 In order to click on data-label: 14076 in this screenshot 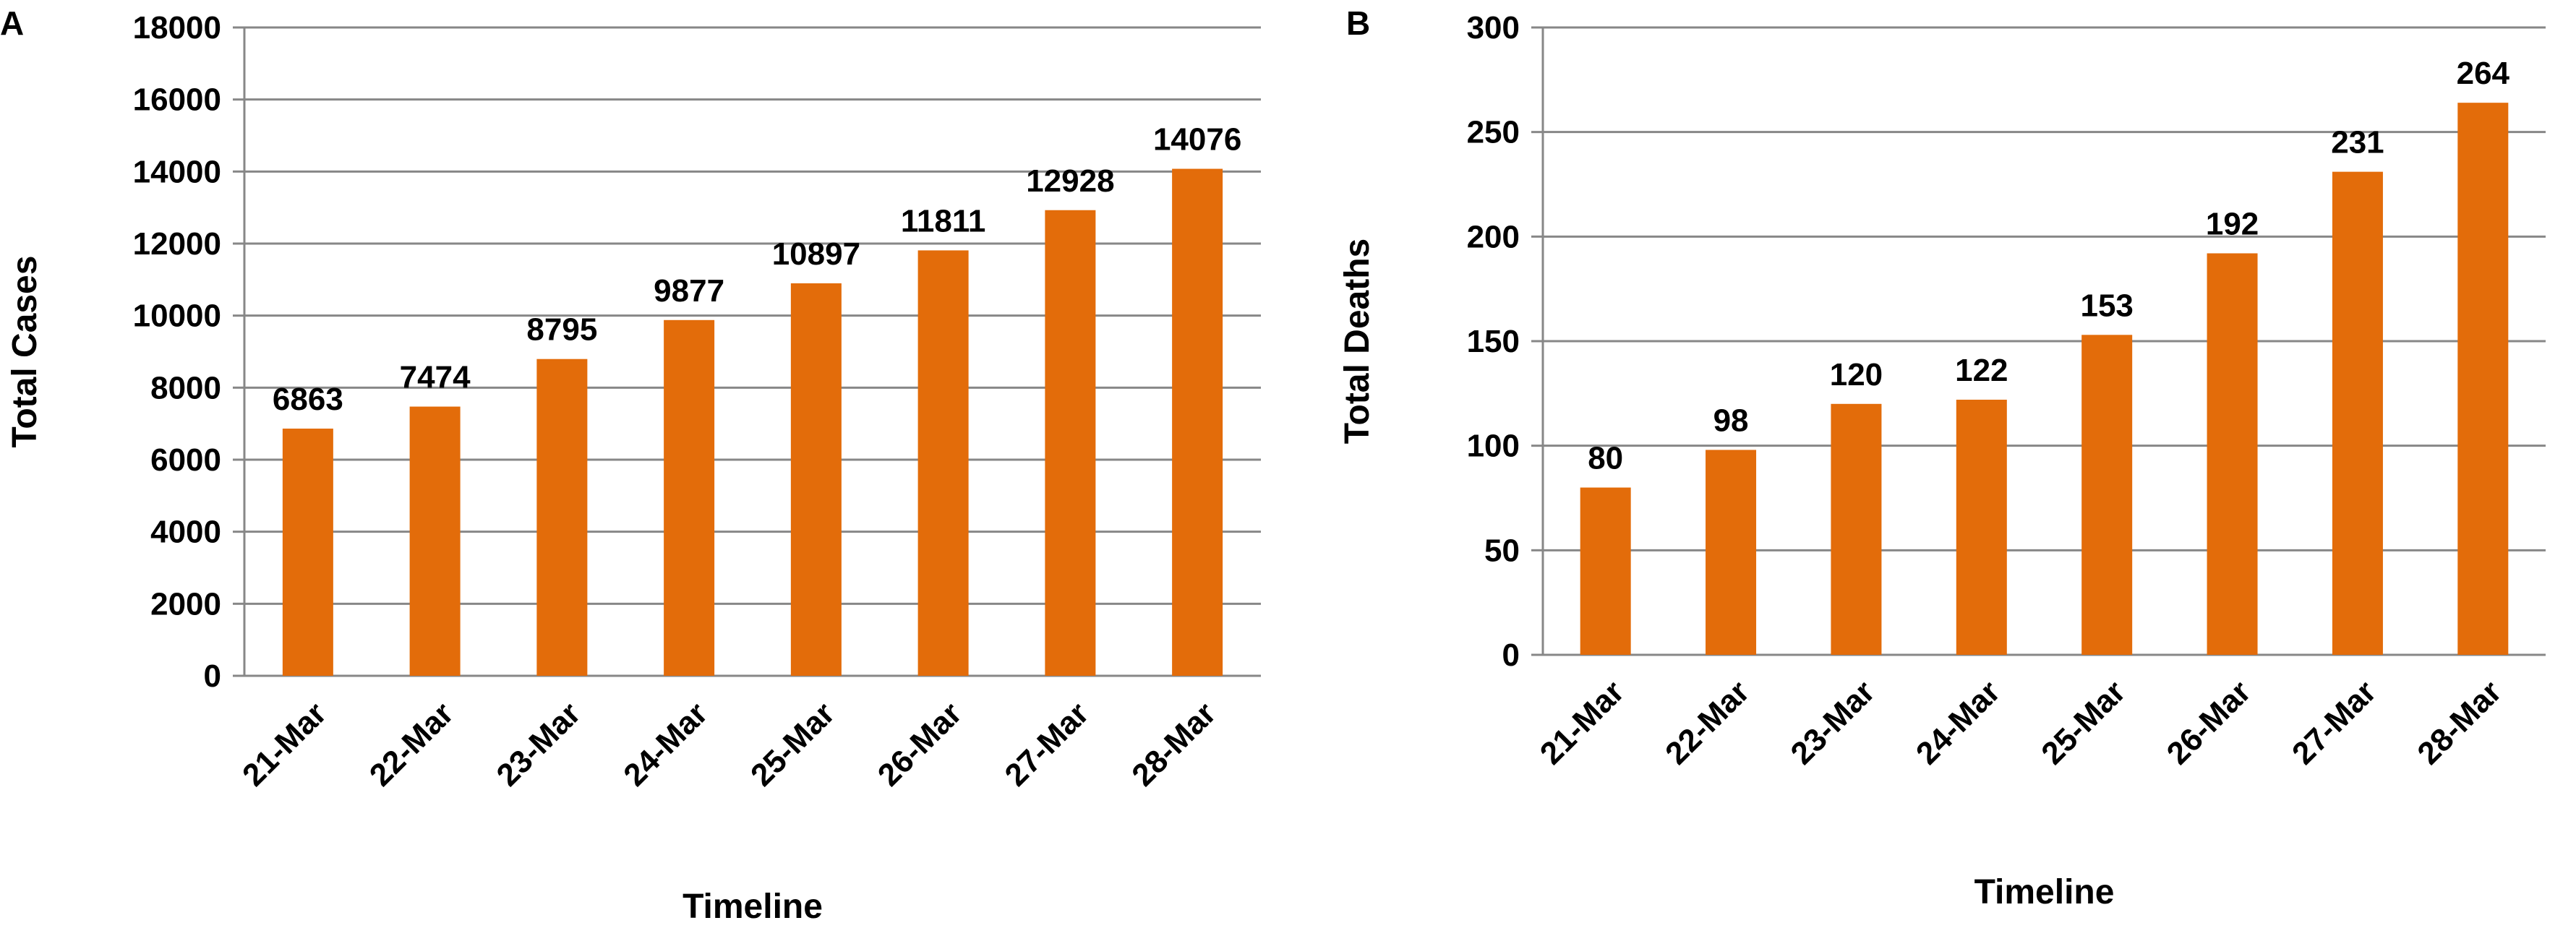, I will do `click(1197, 140)`.